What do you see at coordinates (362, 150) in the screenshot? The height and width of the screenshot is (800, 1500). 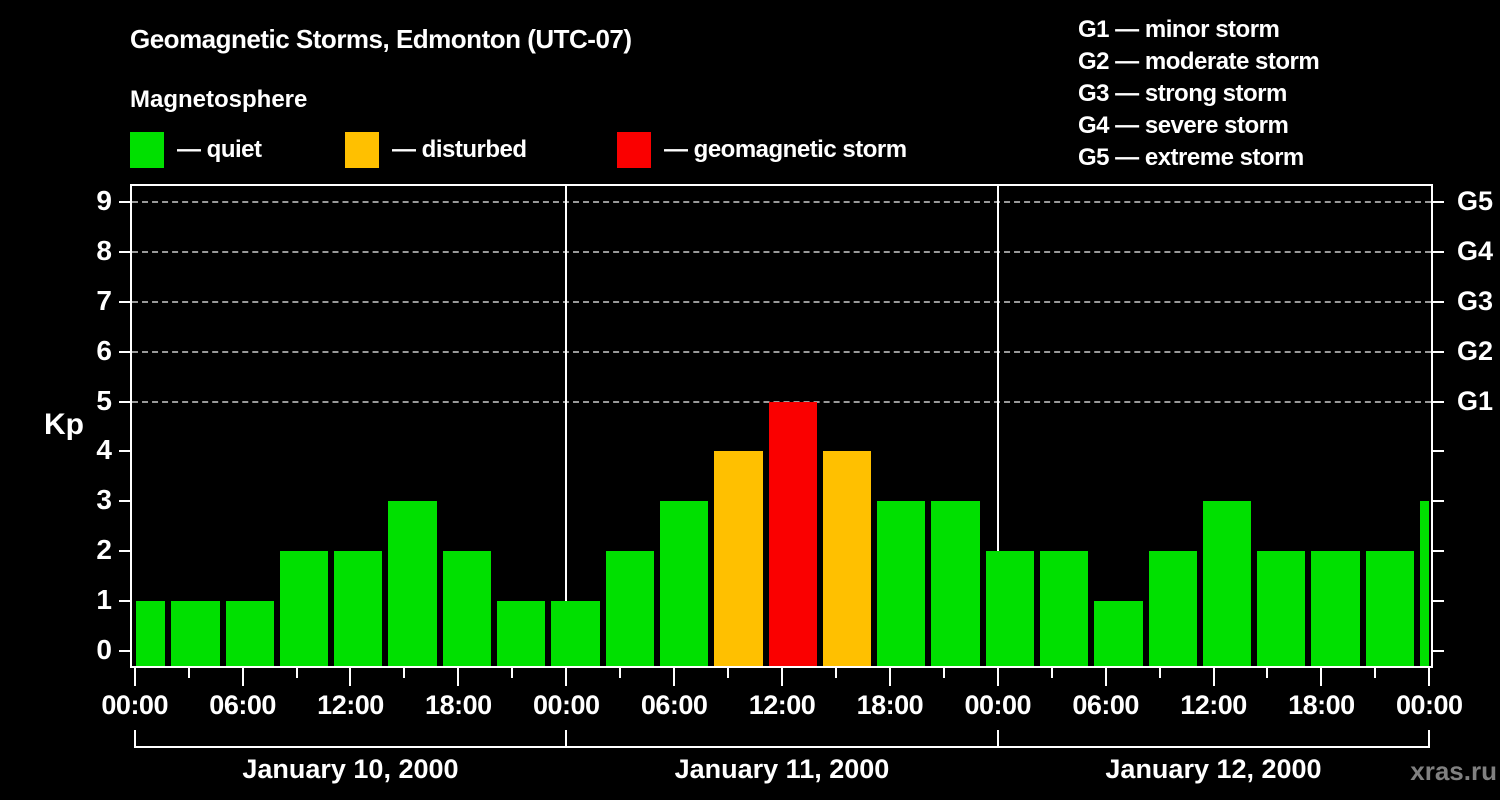 I see `disturbed-swatch` at bounding box center [362, 150].